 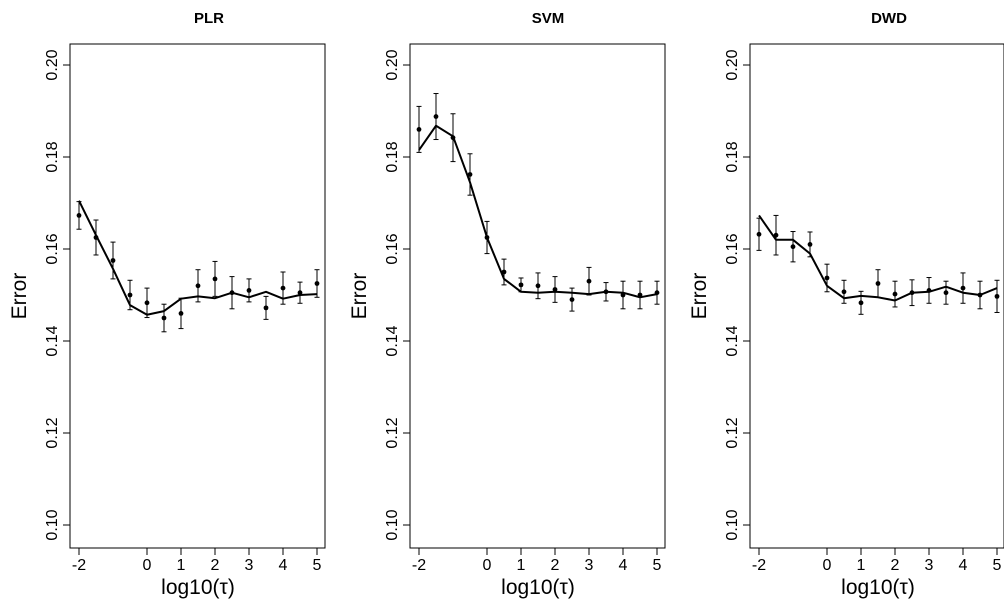 I want to click on chart-title: SVM, so click(x=548, y=18).